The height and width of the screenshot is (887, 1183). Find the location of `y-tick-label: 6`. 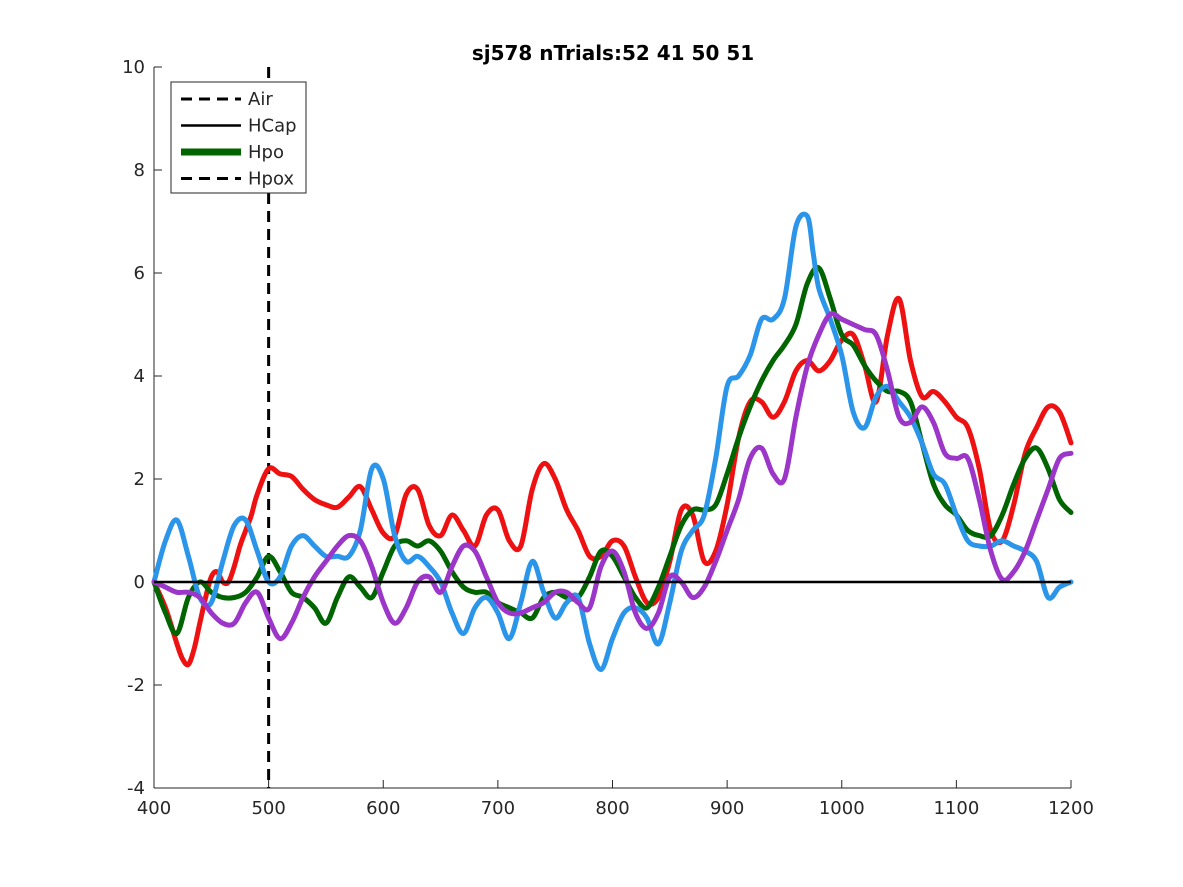

y-tick-label: 6 is located at coordinates (139, 273).